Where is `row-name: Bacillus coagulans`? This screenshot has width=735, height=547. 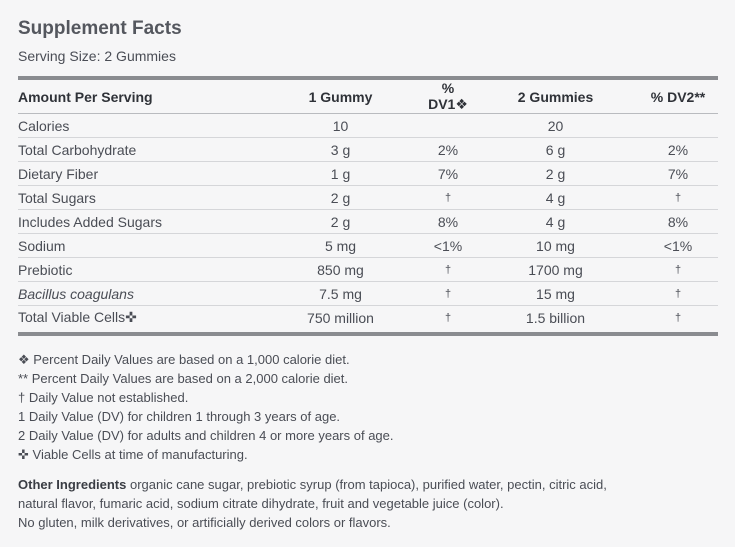
row-name: Bacillus coagulans is located at coordinates (138, 293).